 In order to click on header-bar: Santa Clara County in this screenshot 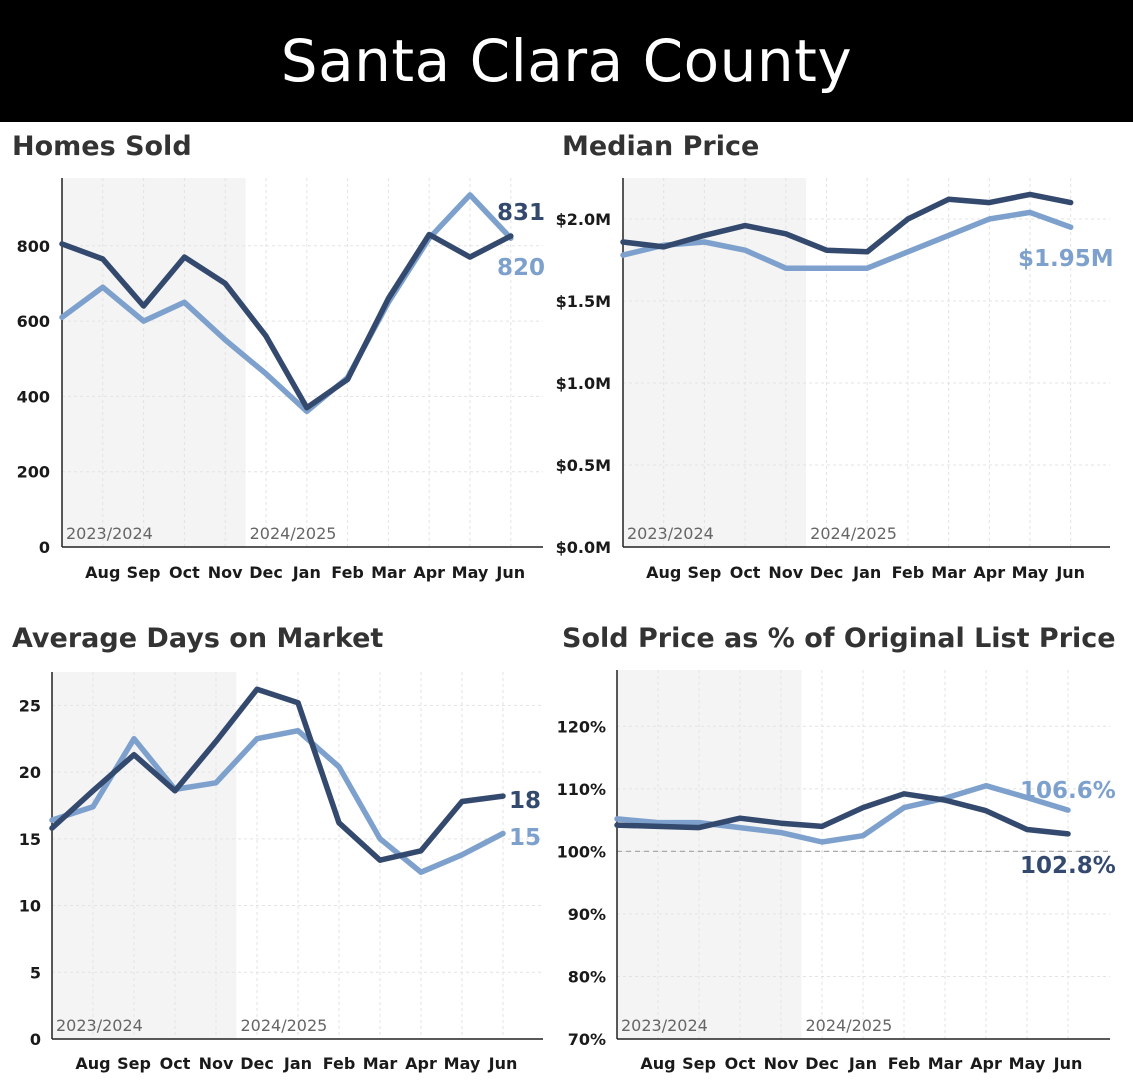, I will do `click(566, 61)`.